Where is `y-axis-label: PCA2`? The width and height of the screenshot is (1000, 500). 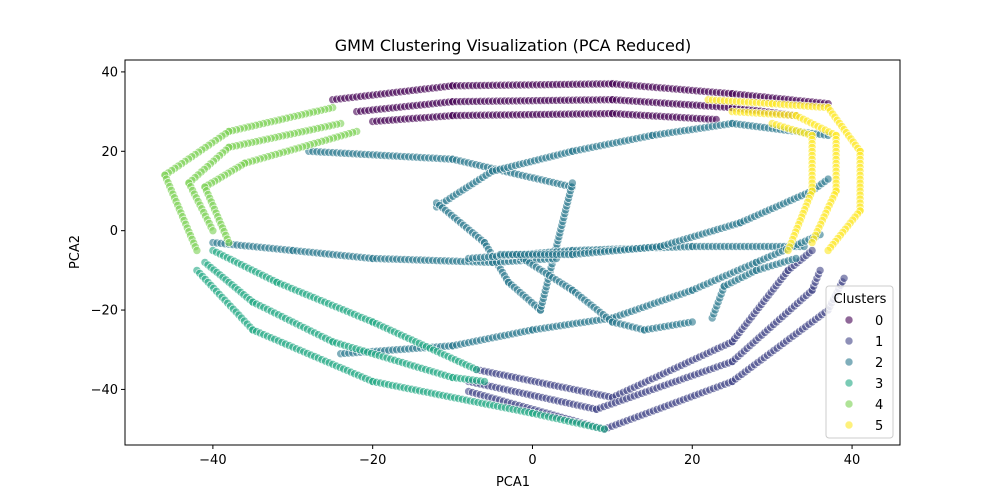 y-axis-label: PCA2 is located at coordinates (75, 252).